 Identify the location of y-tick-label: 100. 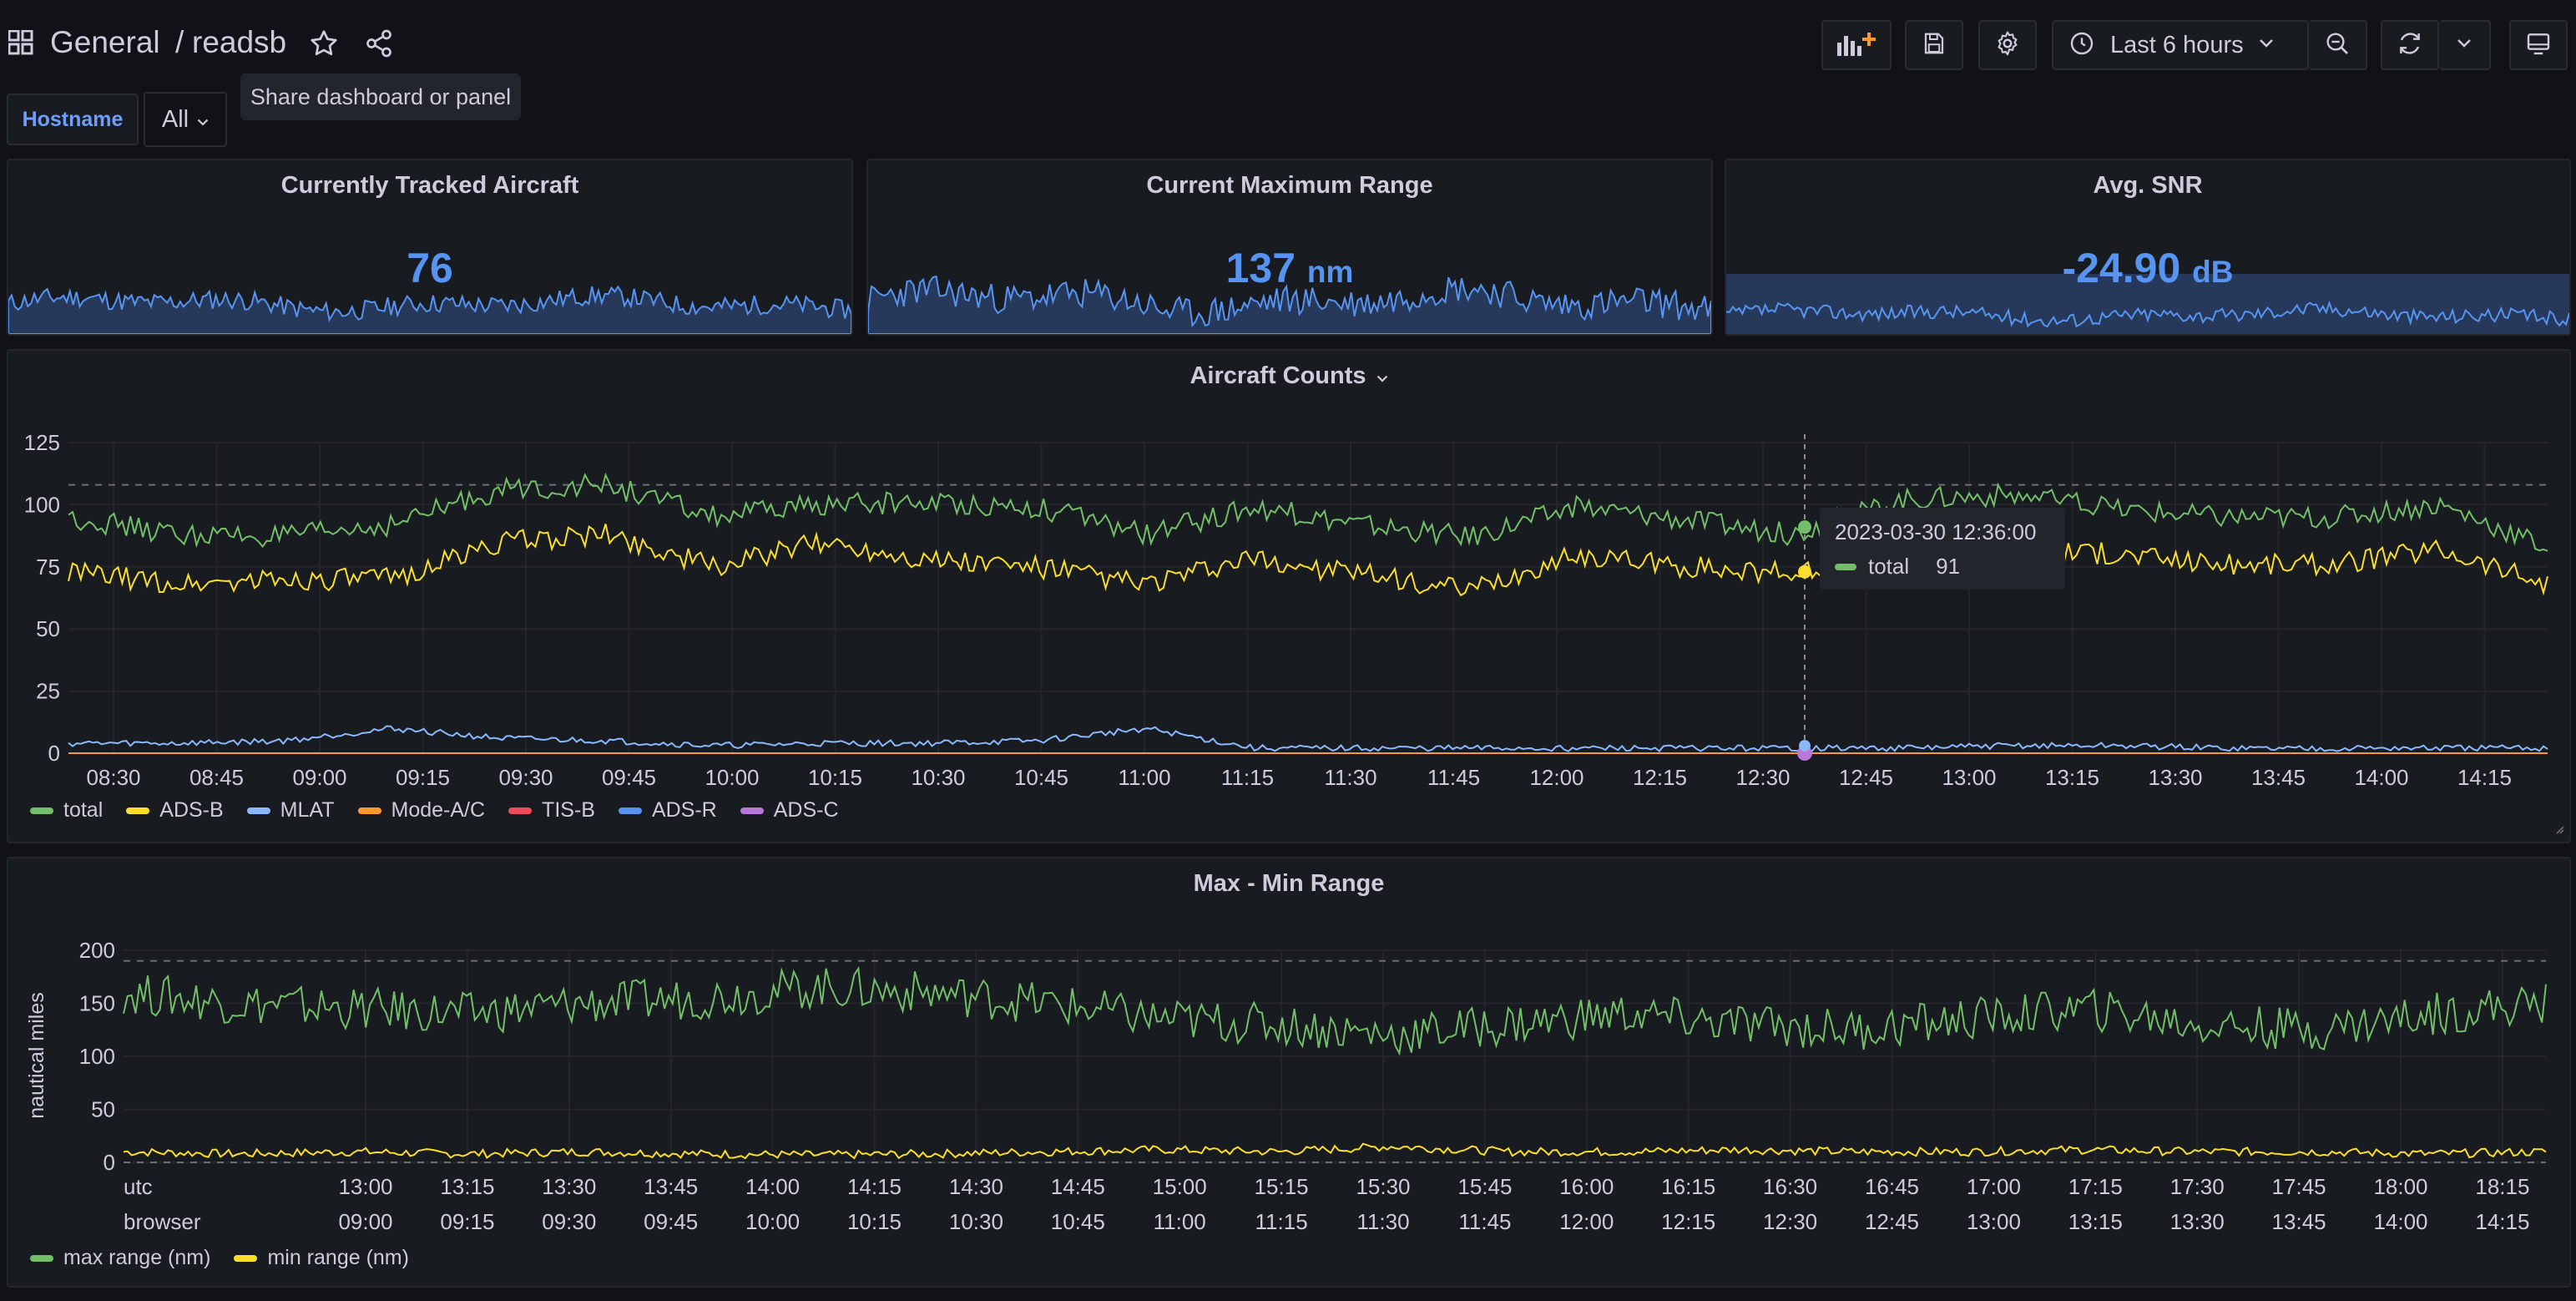
(42, 505).